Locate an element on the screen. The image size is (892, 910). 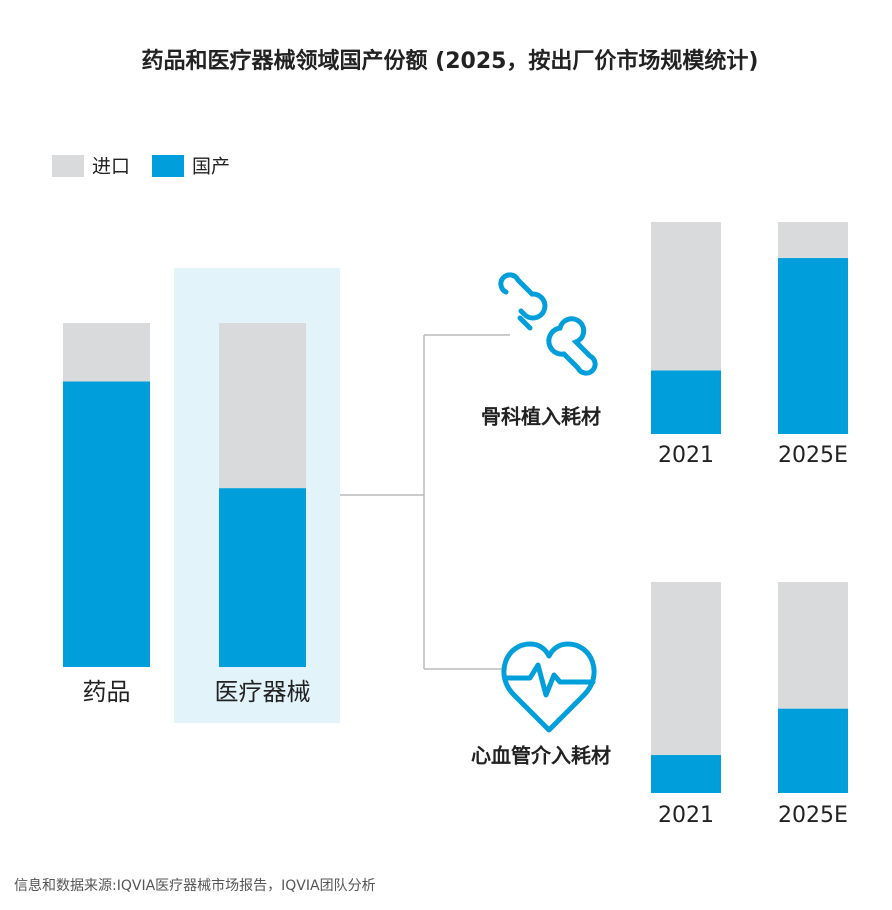
chart-title: 药品和医疗器械领域国产份额 (2025，按出厂价市场规模统计) is located at coordinates (449, 61).